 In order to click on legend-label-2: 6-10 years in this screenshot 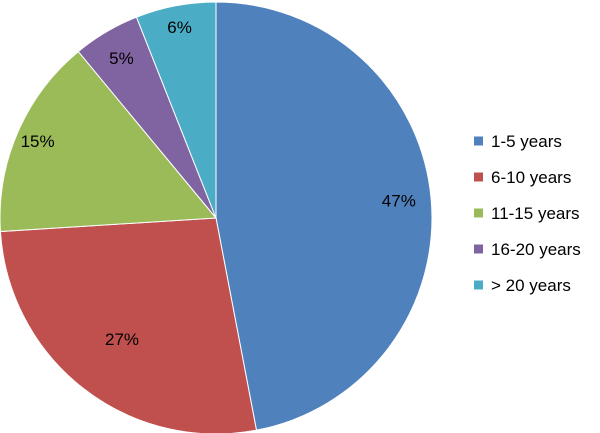, I will do `click(531, 177)`.